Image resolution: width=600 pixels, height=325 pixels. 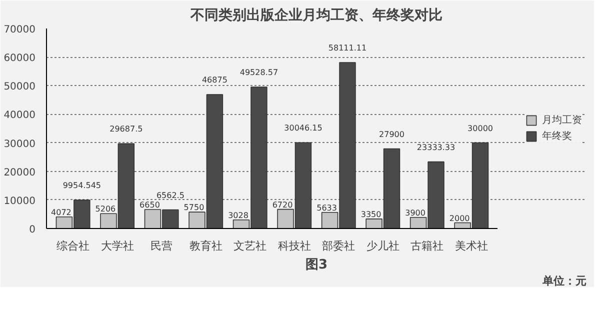 What do you see at coordinates (371, 214) in the screenshot?
I see `data-label: 3350` at bounding box center [371, 214].